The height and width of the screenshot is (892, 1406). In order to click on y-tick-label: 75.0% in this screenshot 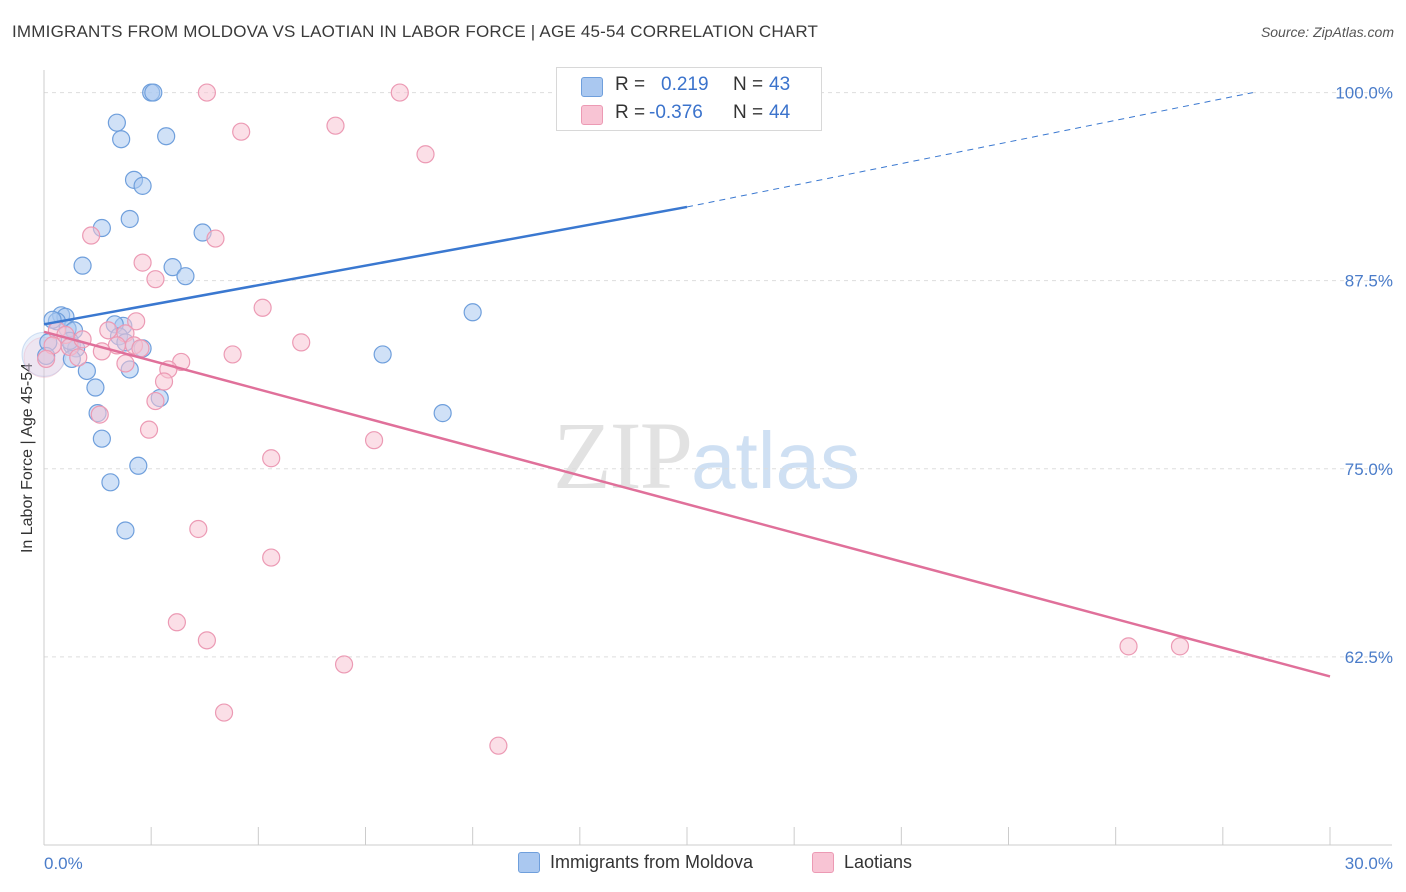, I will do `click(1369, 469)`.